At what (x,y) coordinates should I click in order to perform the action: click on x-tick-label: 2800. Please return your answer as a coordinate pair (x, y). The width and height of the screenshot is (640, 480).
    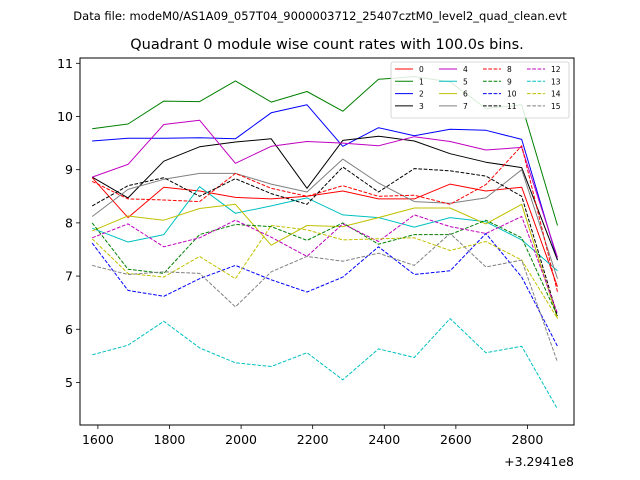
    Looking at the image, I should click on (528, 439).